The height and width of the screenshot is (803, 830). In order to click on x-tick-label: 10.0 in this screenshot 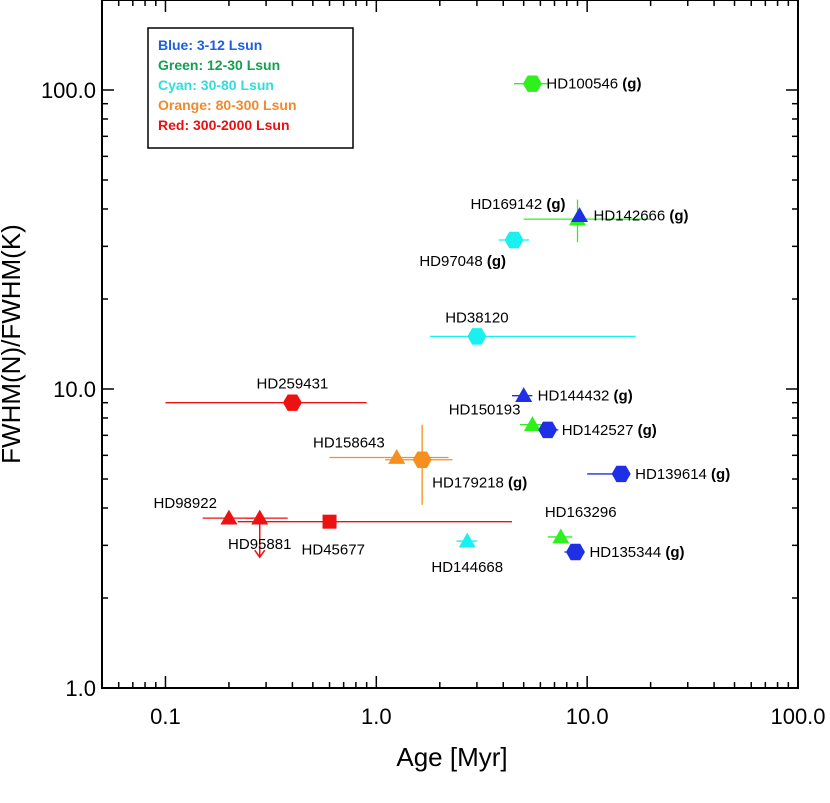, I will do `click(587, 716)`.